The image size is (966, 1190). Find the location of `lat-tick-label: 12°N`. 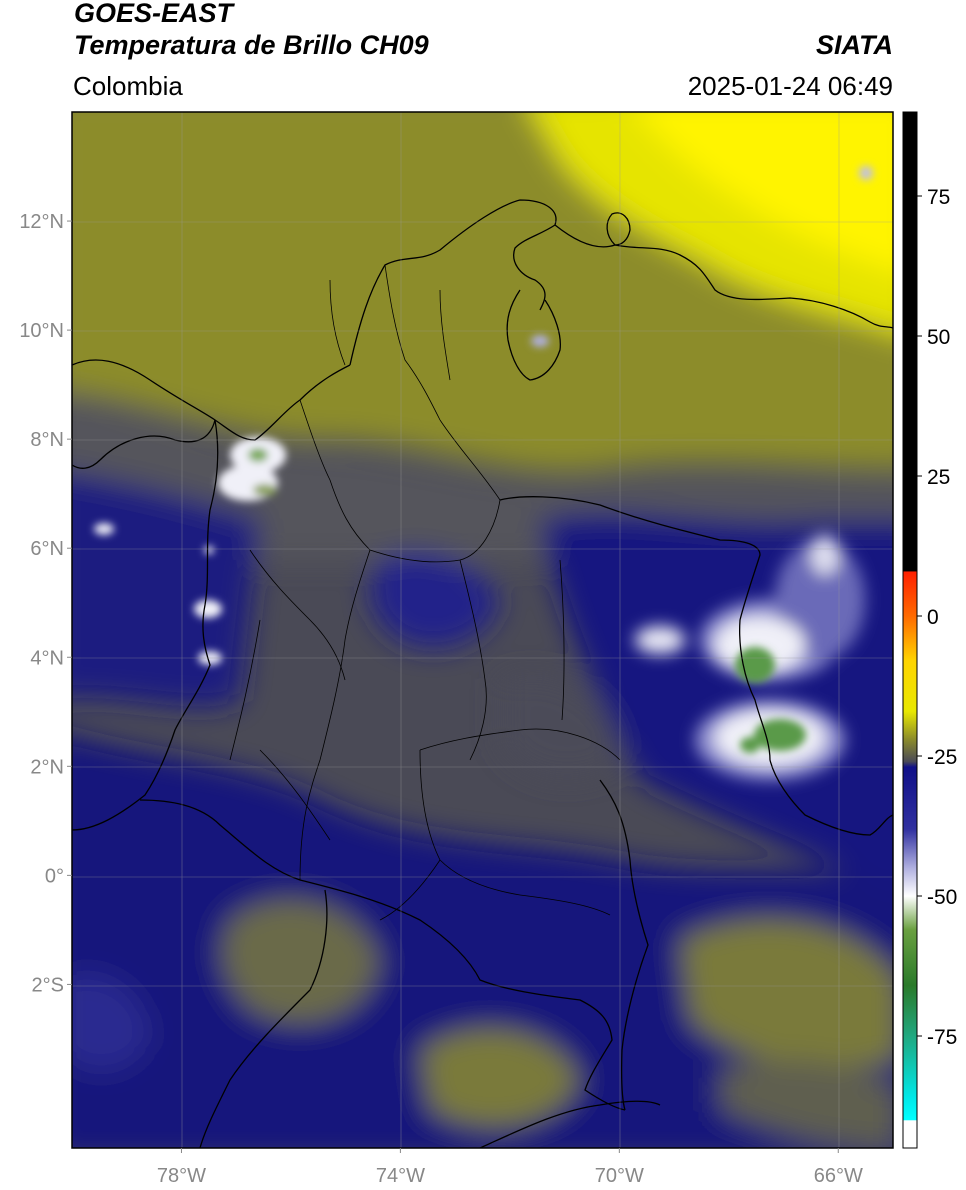

lat-tick-label: 12°N is located at coordinates (41, 222).